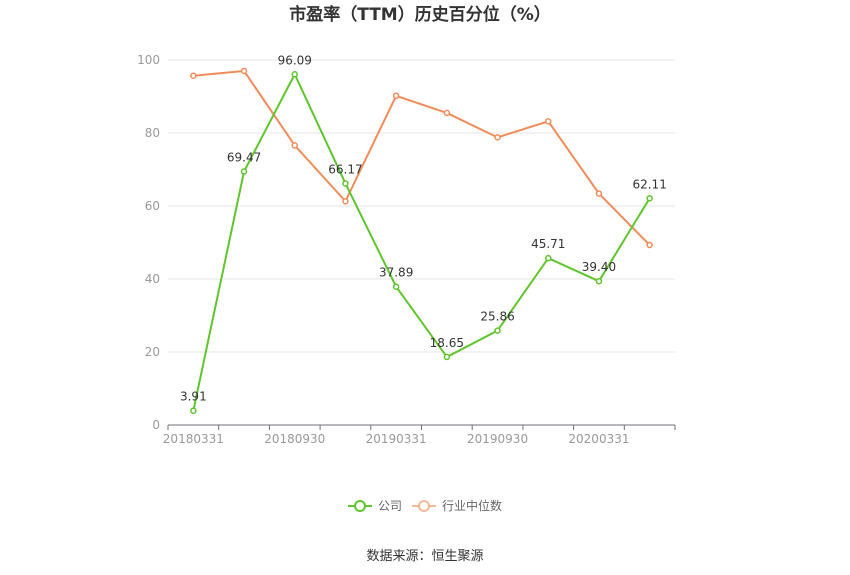 The image size is (850, 575). Describe the element at coordinates (599, 267) in the screenshot. I see `data-label: 39.40` at that location.